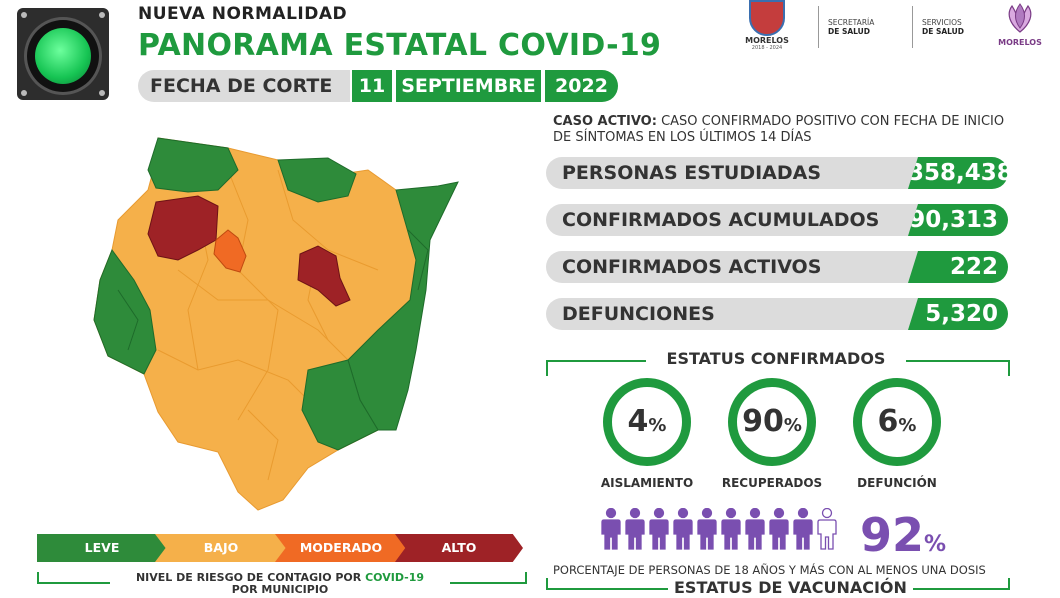  I want to click on aislamiento-label: AISLAMIENTO, so click(647, 483).